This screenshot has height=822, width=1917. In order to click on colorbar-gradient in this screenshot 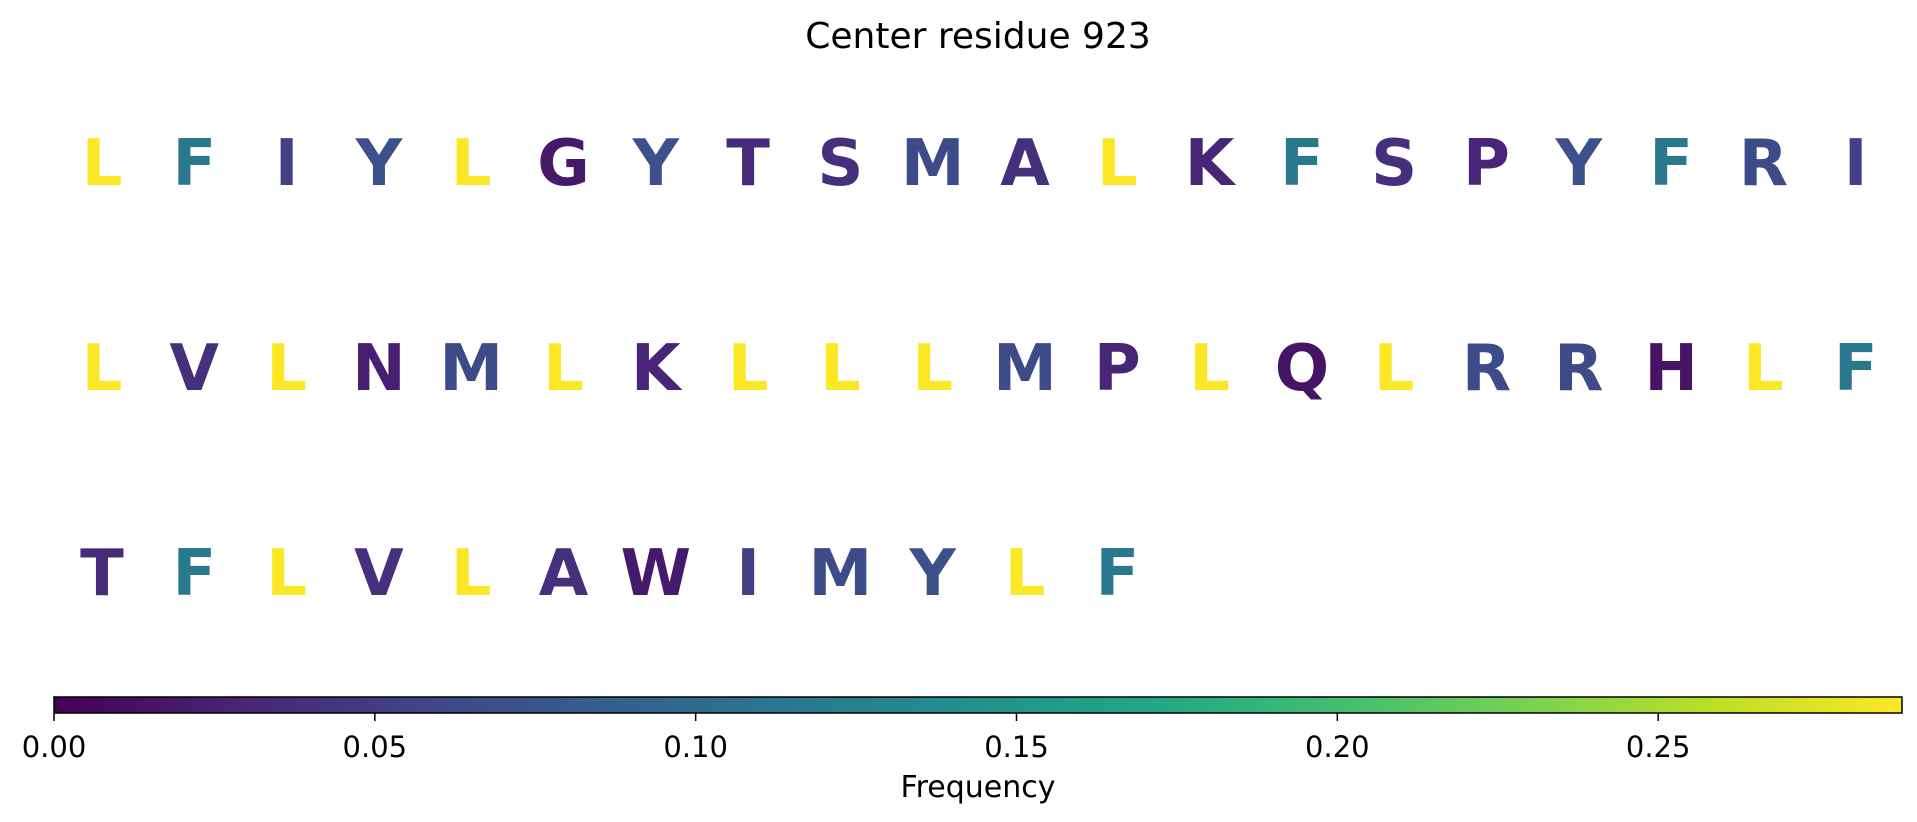, I will do `click(978, 705)`.